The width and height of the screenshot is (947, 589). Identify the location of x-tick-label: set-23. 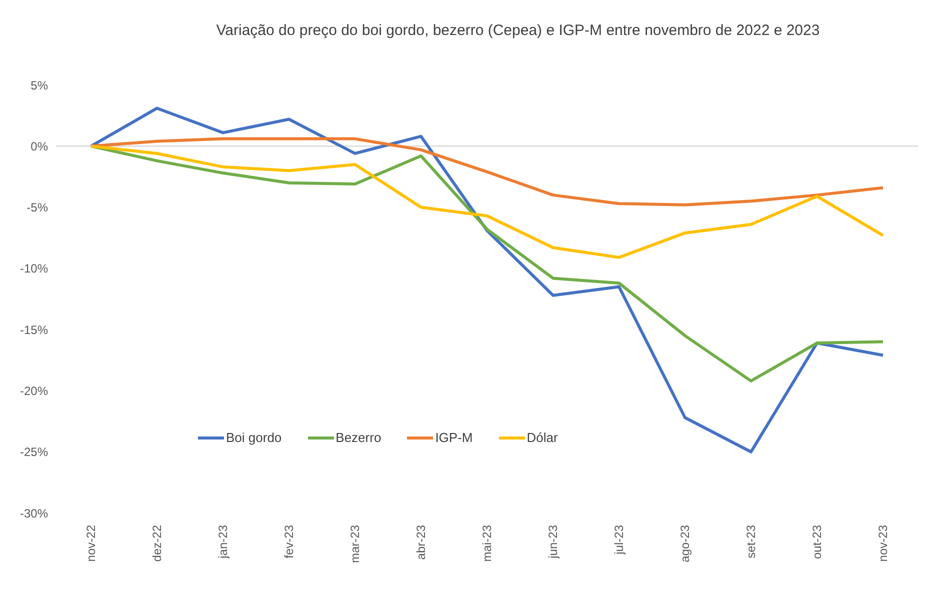
(751, 541).